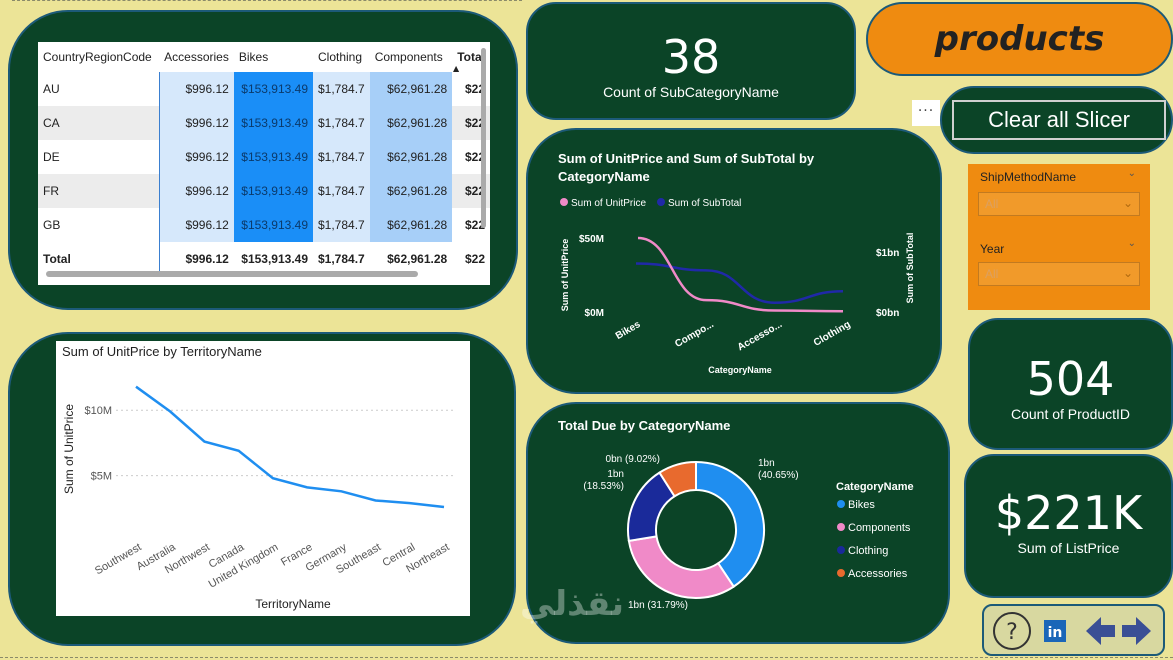 Image resolution: width=1173 pixels, height=660 pixels. Describe the element at coordinates (293, 604) in the screenshot. I see `x-axis-title: TerritoryName` at that location.